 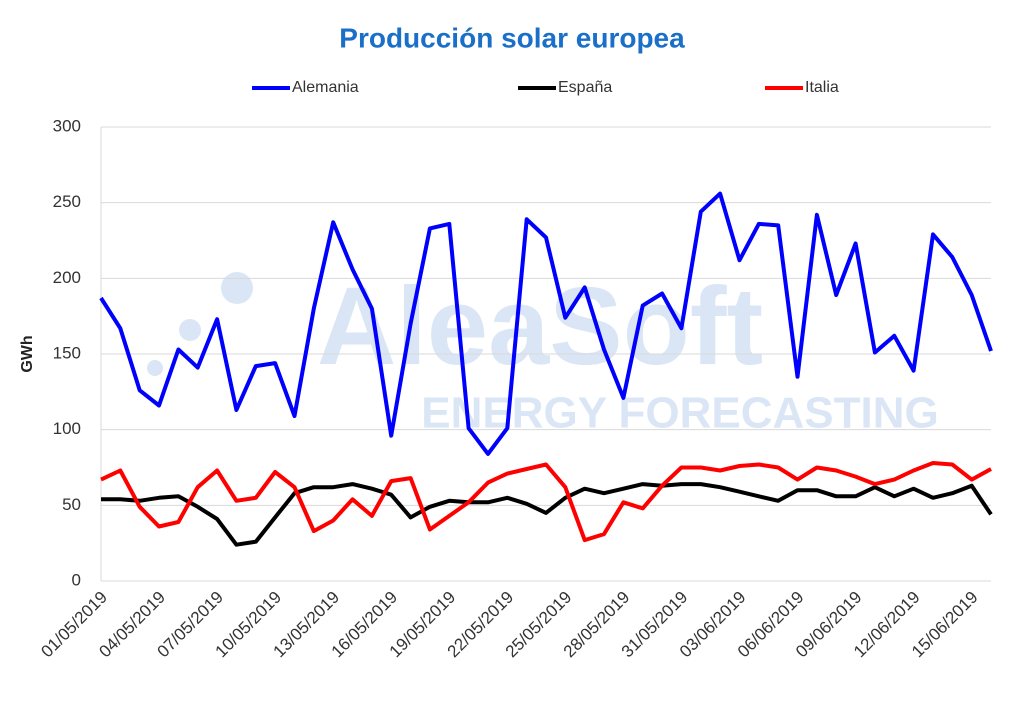 I want to click on y-tick-label: 250, so click(x=67, y=201).